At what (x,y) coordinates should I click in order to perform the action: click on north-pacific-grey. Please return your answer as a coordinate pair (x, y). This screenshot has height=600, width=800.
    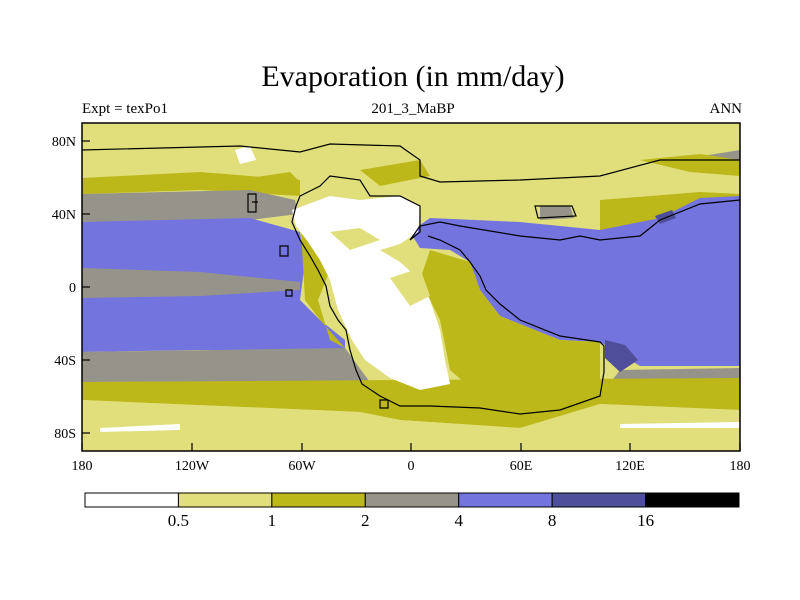
    Looking at the image, I should click on (190, 206).